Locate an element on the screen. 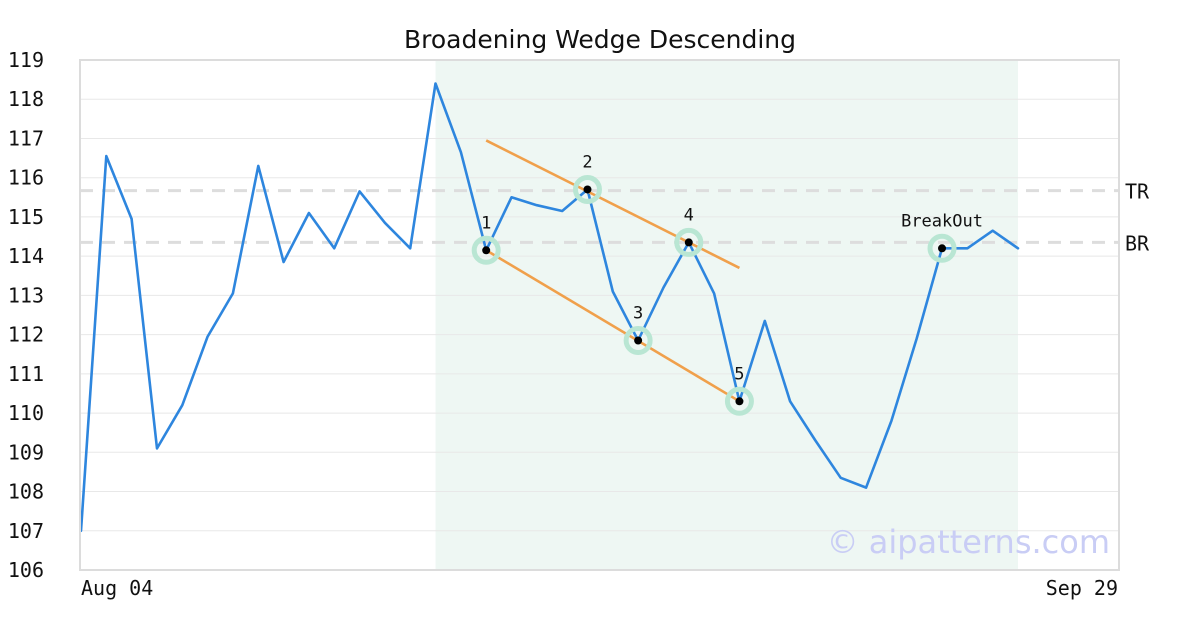  pivot-point-3: 3 is located at coordinates (638, 329).